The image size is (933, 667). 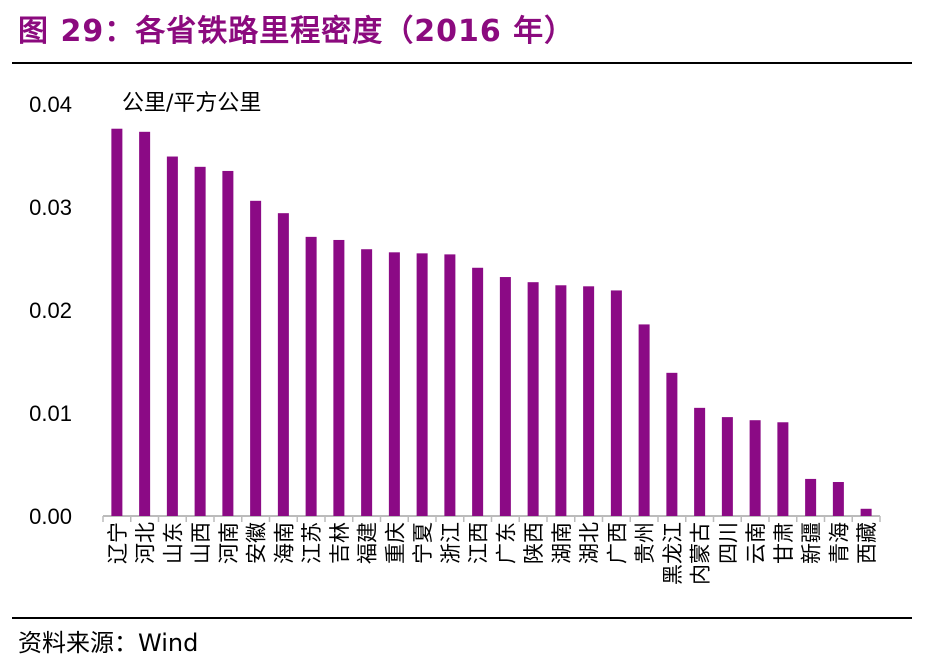 I want to click on bar-浙江, so click(x=450, y=385).